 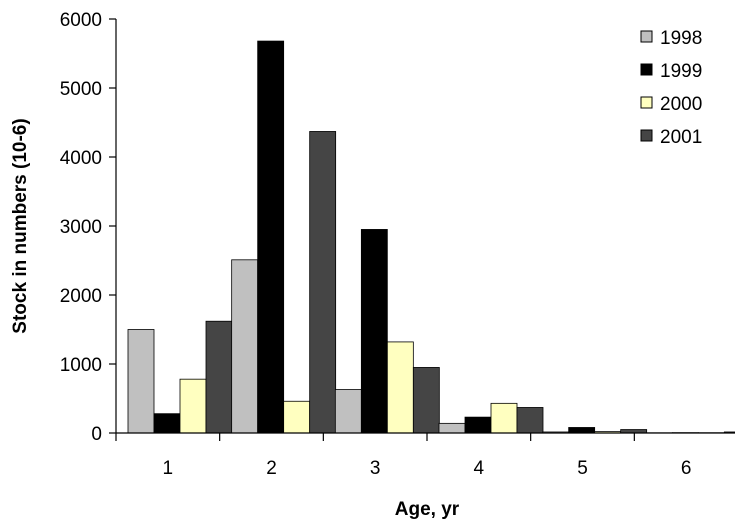 What do you see at coordinates (427, 509) in the screenshot?
I see `x-axis-title: Age, yr` at bounding box center [427, 509].